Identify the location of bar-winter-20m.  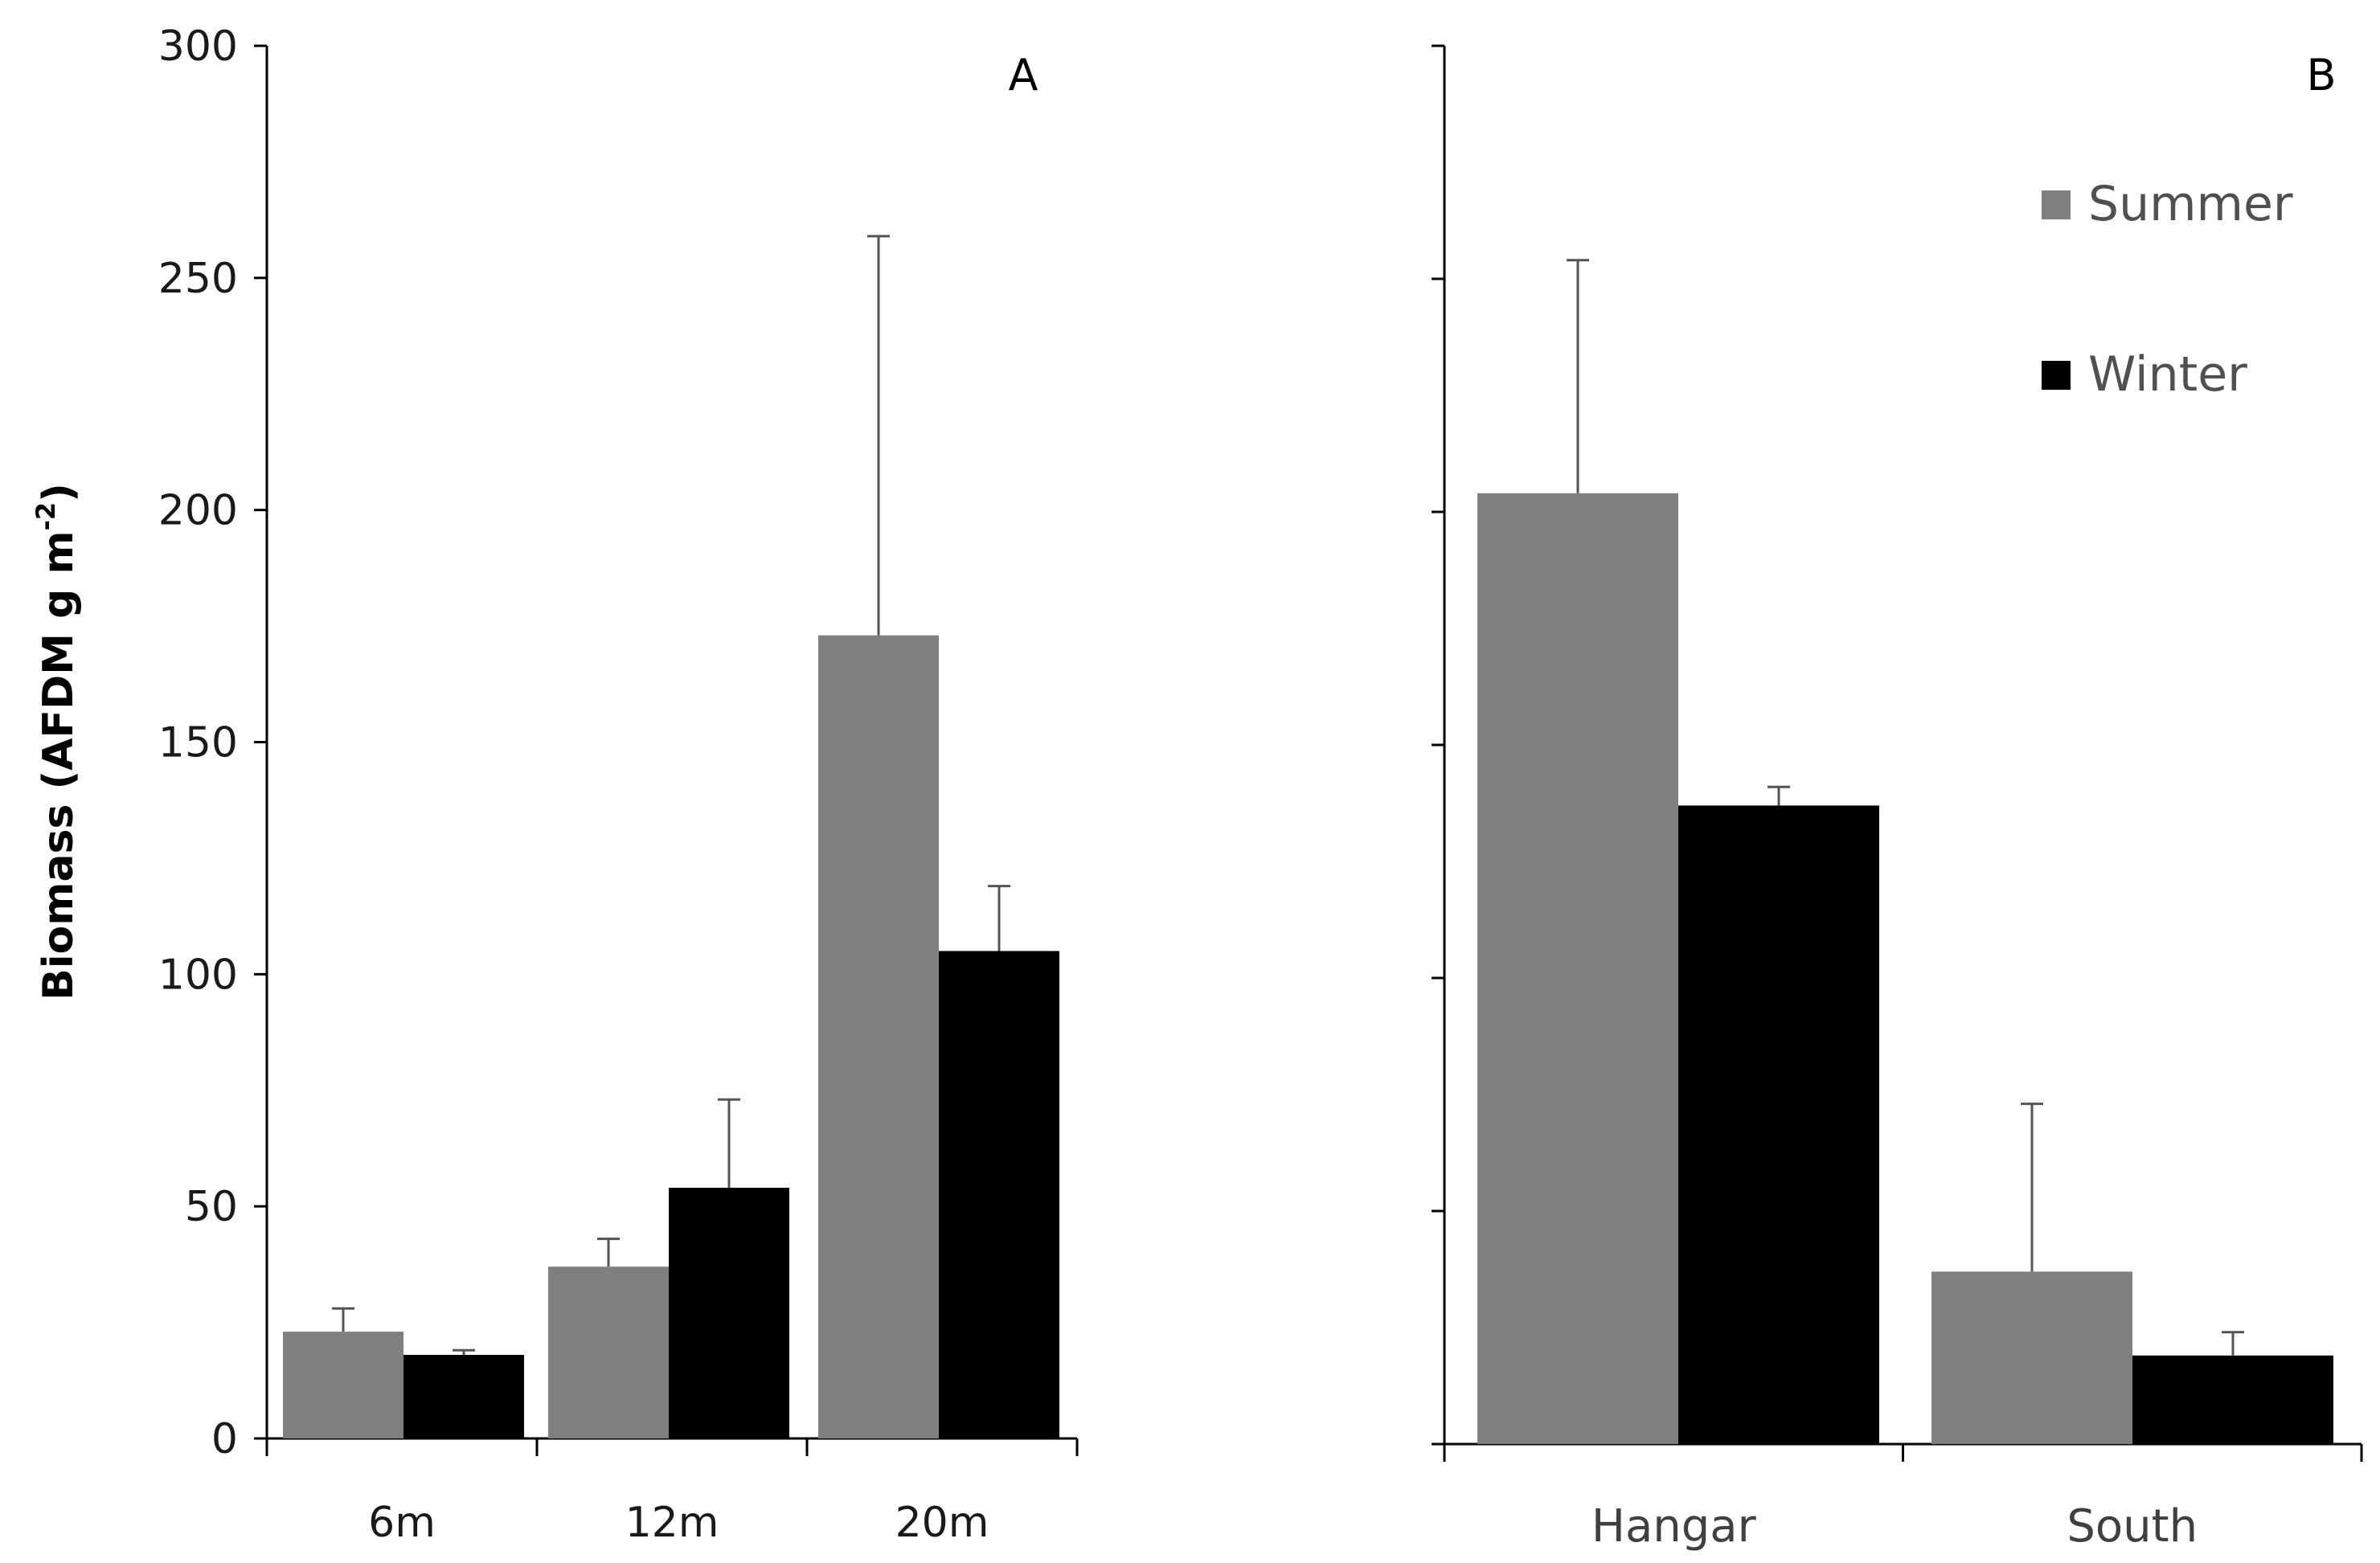
(999, 1194).